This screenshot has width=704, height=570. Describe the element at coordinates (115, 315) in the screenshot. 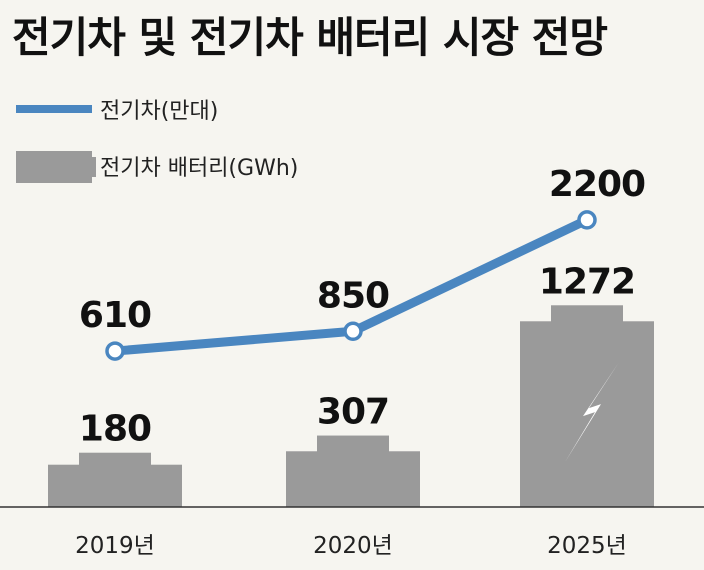

I see `ev-value-label: 610` at that location.